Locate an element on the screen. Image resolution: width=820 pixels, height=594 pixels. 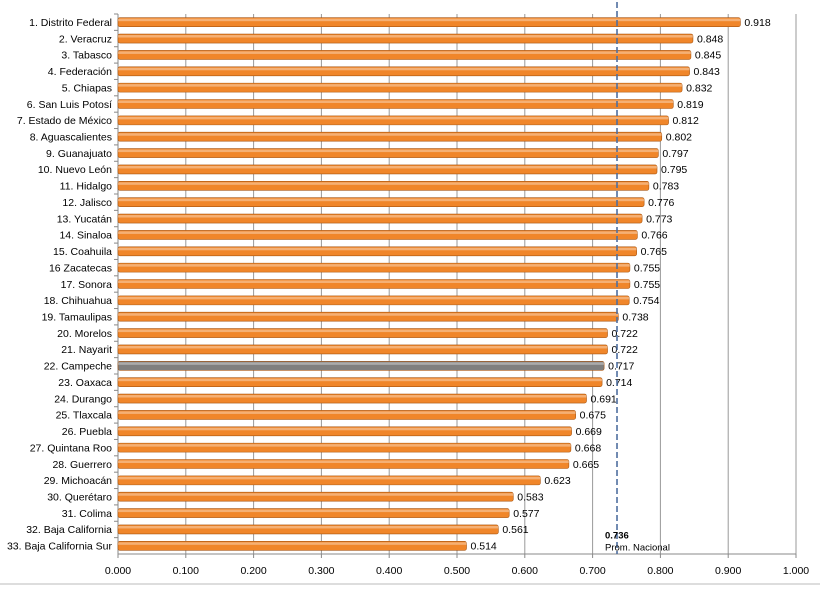
value-label: 0.766 is located at coordinates (654, 236).